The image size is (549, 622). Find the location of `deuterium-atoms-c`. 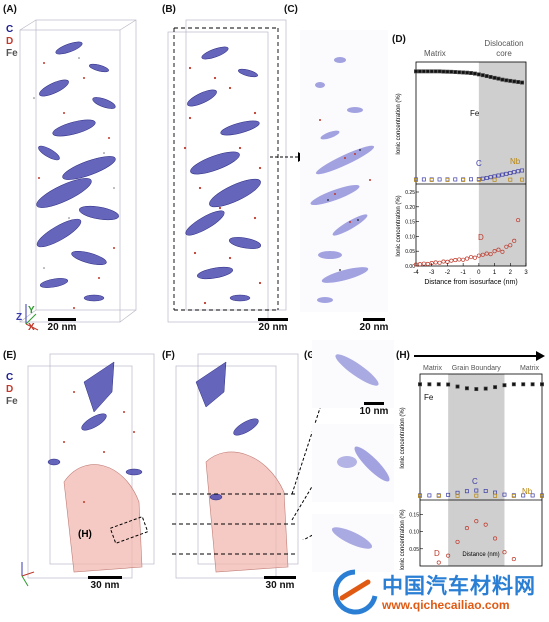

deuterium-atoms-c is located at coordinates (345, 171).